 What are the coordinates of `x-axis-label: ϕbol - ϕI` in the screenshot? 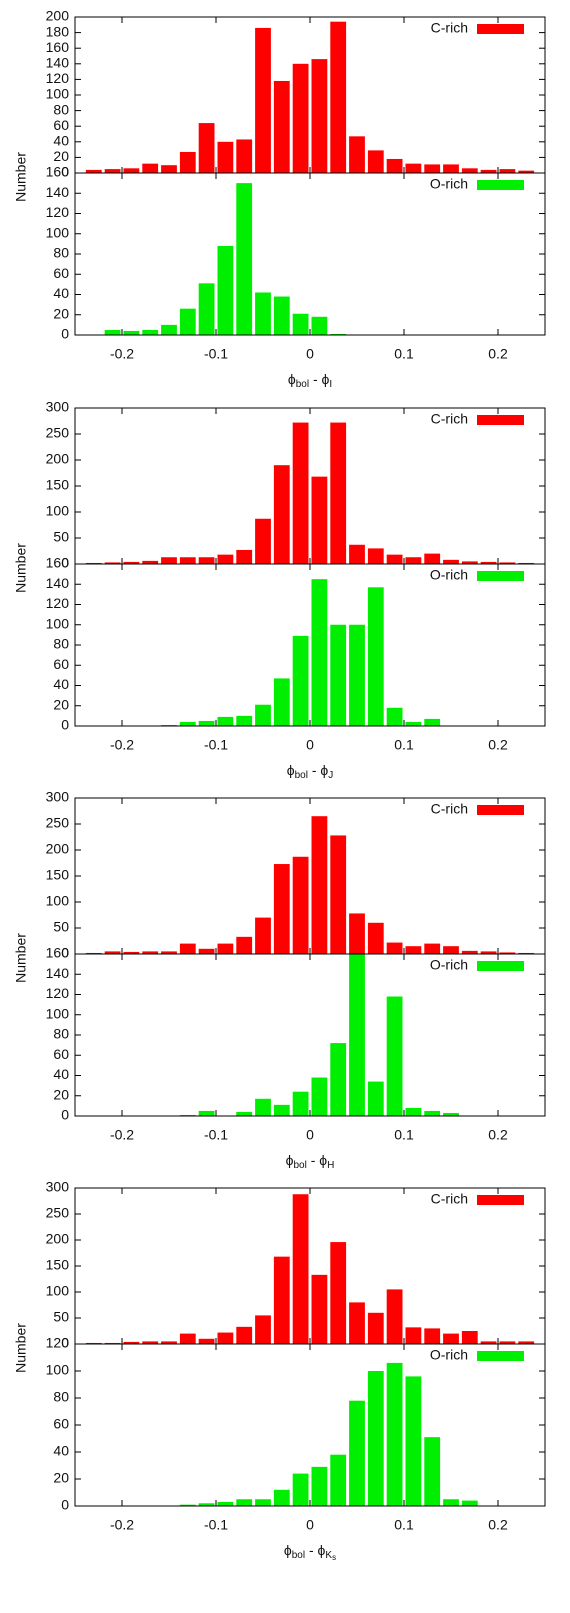 It's located at (310, 380).